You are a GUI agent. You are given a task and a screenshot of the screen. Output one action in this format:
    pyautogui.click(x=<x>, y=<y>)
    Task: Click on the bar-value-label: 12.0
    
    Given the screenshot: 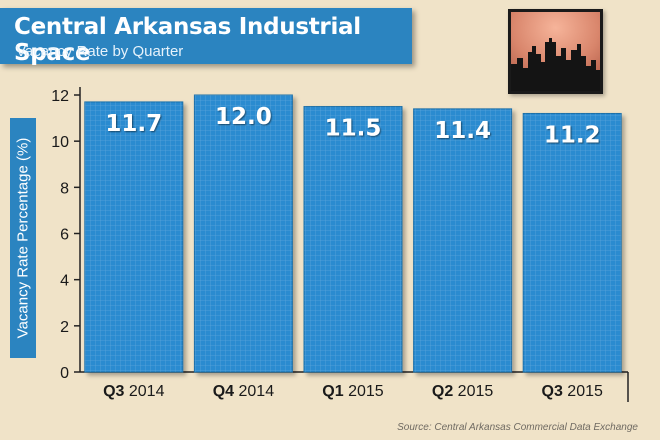 What is the action you would take?
    pyautogui.click(x=243, y=117)
    